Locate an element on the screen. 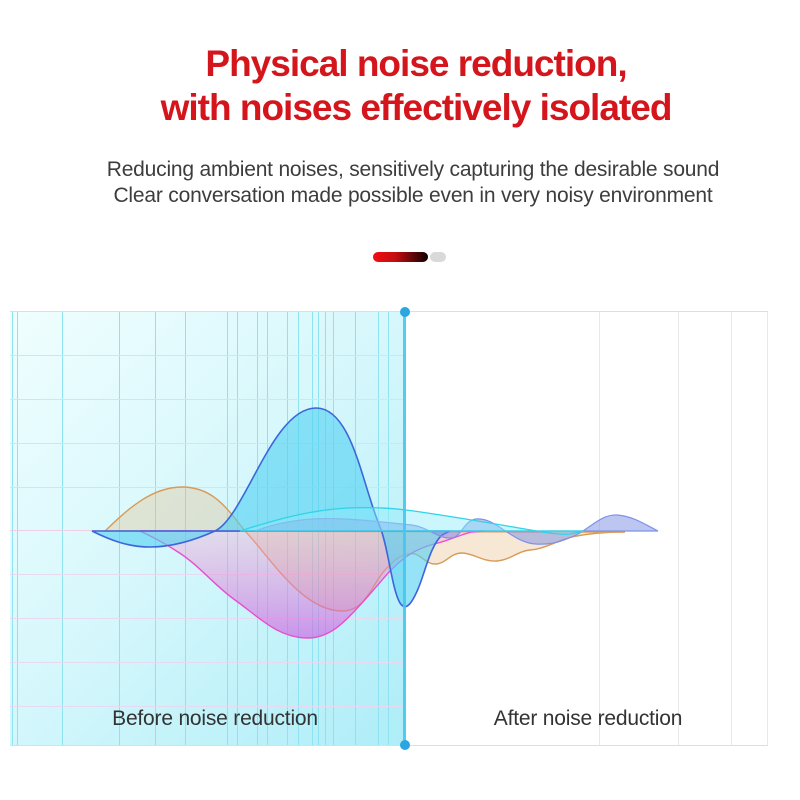  carousel-indicator is located at coordinates (409, 257).